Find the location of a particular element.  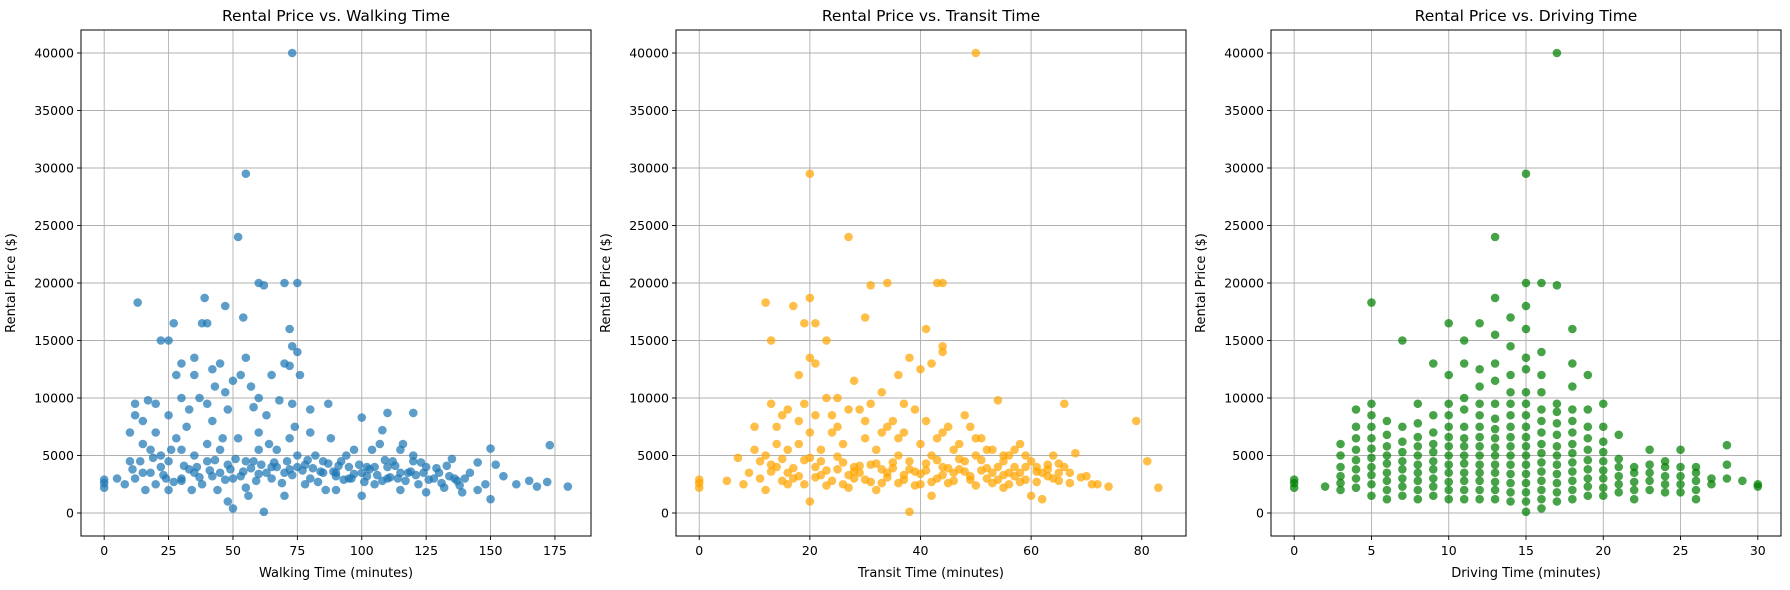

driving-y-tick-label: 0 is located at coordinates (1260, 513).